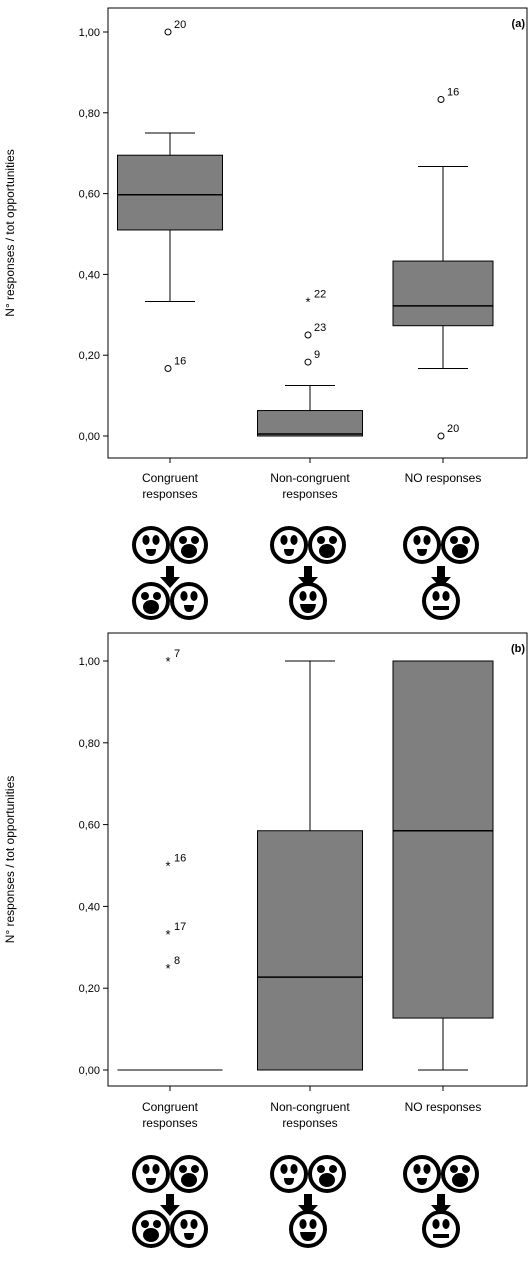  What do you see at coordinates (170, 1210) in the screenshot?
I see `arrow-head` at bounding box center [170, 1210].